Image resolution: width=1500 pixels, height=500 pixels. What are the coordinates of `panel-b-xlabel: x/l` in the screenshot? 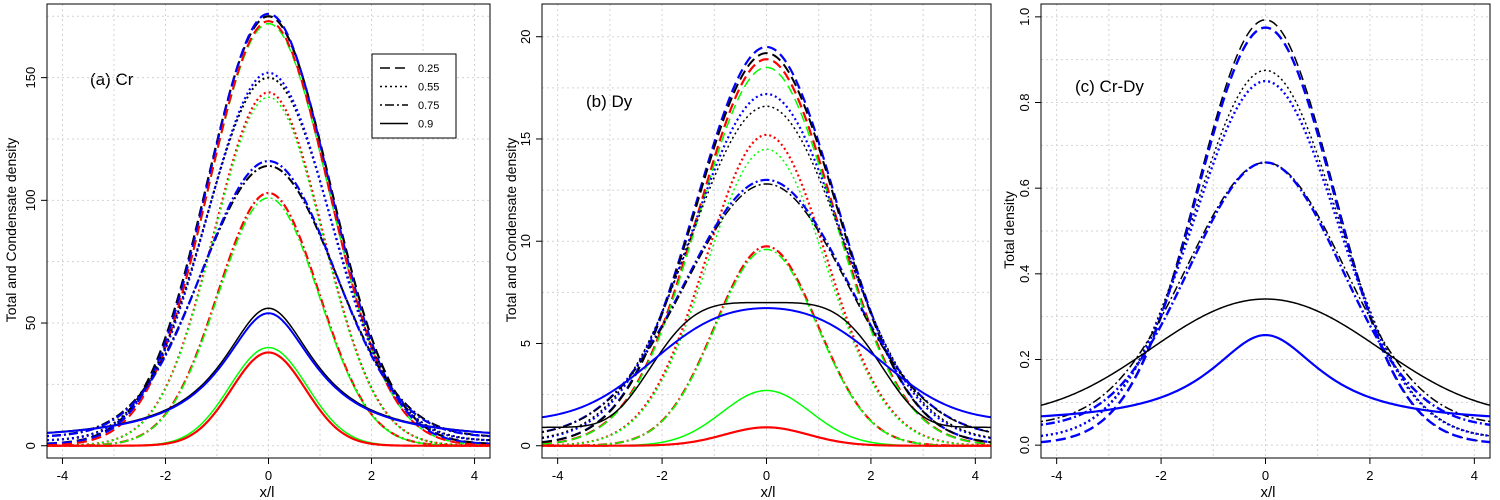 It's located at (768, 492).